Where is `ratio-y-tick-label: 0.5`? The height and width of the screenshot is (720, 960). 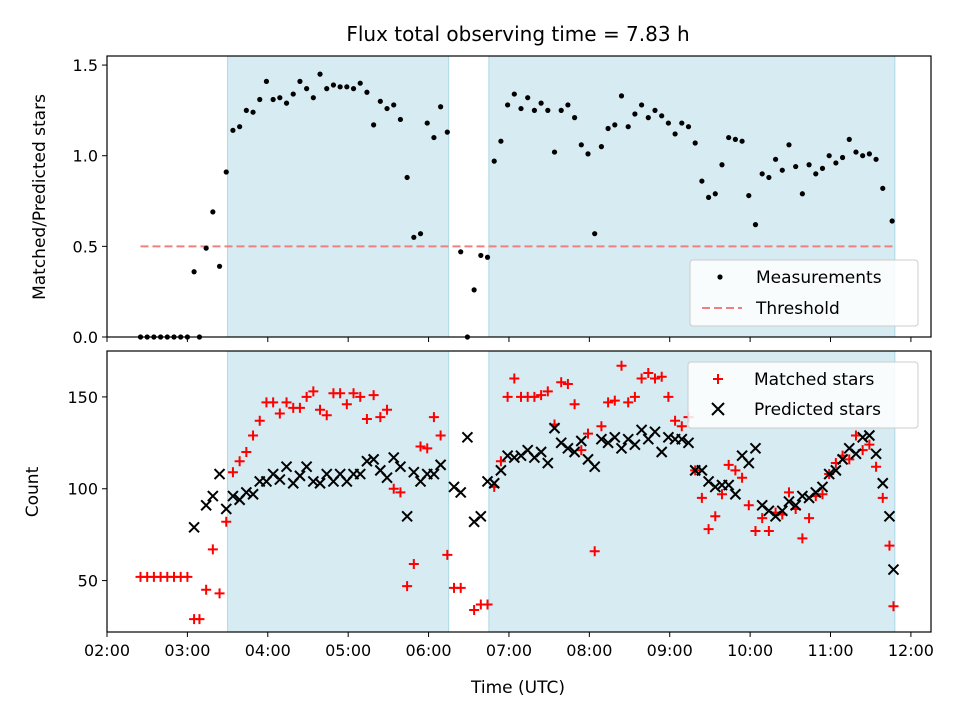 ratio-y-tick-label: 0.5 is located at coordinates (85, 246).